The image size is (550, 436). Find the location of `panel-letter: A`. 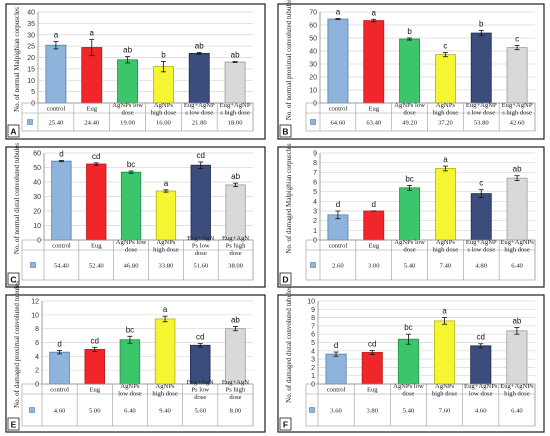

panel-letter: A is located at coordinates (13, 132).